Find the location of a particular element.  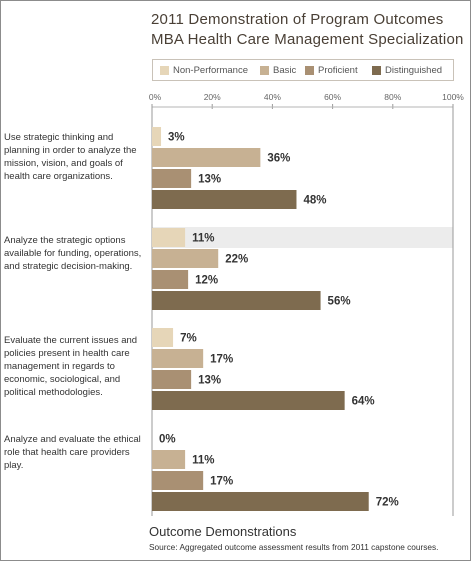

x-tick-label: 40% is located at coordinates (272, 97).